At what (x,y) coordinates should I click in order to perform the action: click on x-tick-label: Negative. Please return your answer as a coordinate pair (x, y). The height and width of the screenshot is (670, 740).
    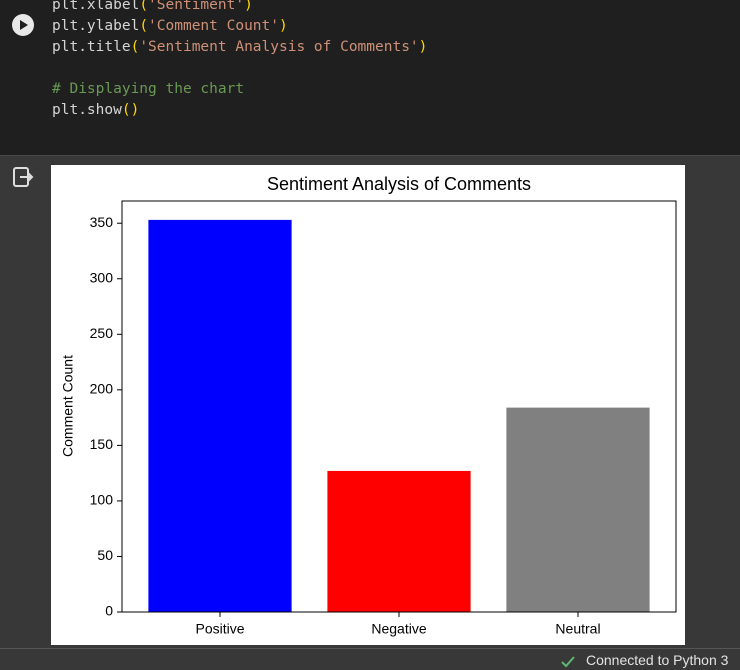
    Looking at the image, I should click on (398, 629).